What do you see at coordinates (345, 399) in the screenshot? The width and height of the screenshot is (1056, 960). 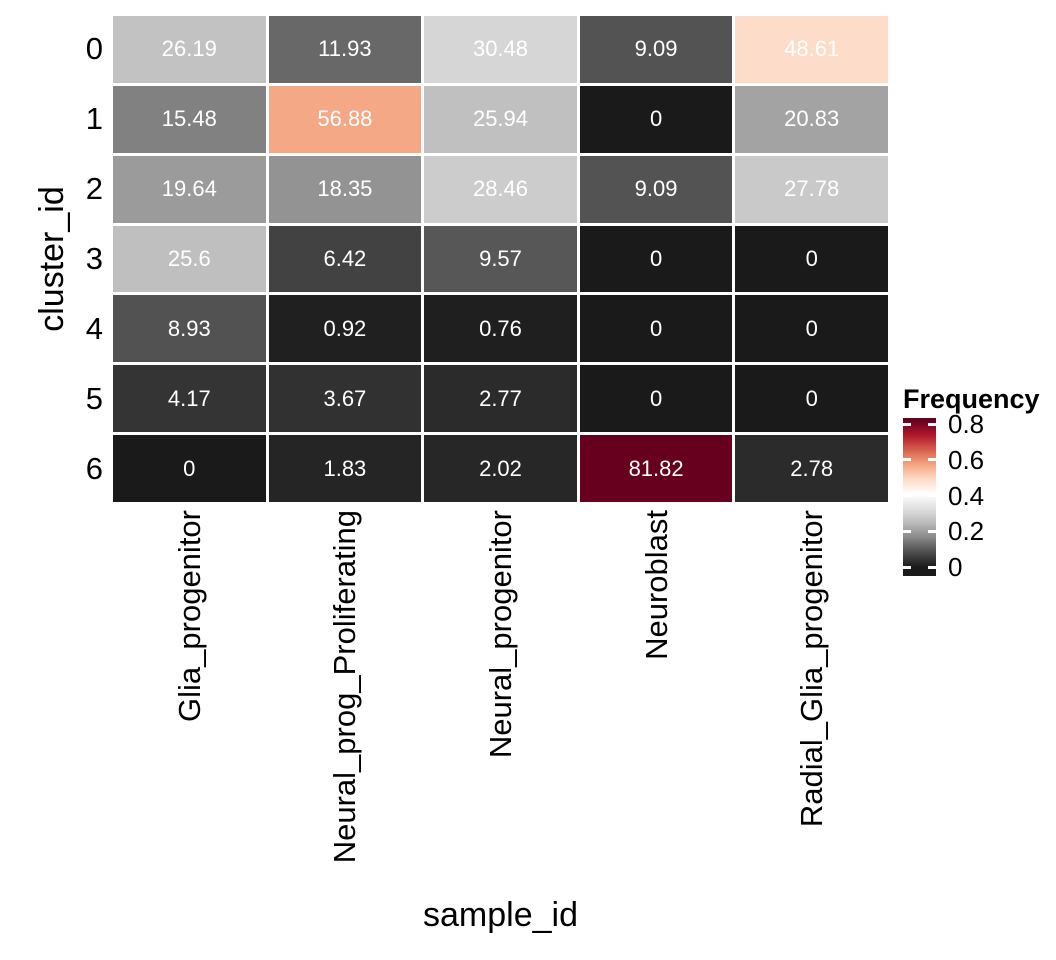 I see `heatmap-cell: 3.67` at bounding box center [345, 399].